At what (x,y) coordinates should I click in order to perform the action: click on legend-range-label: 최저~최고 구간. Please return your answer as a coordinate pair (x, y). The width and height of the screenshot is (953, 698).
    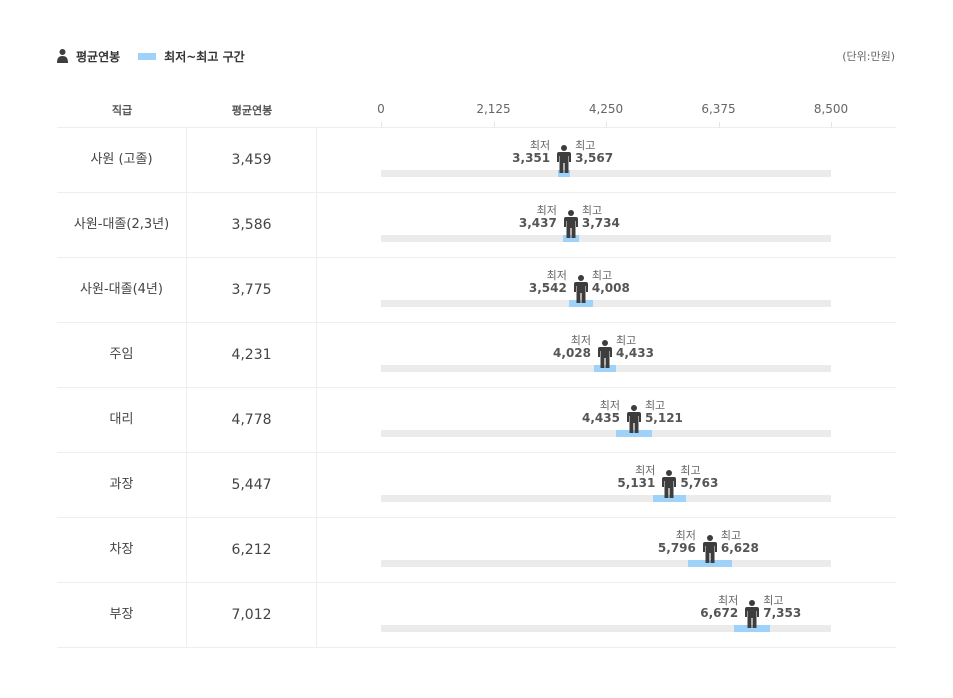
    Looking at the image, I should click on (204, 56).